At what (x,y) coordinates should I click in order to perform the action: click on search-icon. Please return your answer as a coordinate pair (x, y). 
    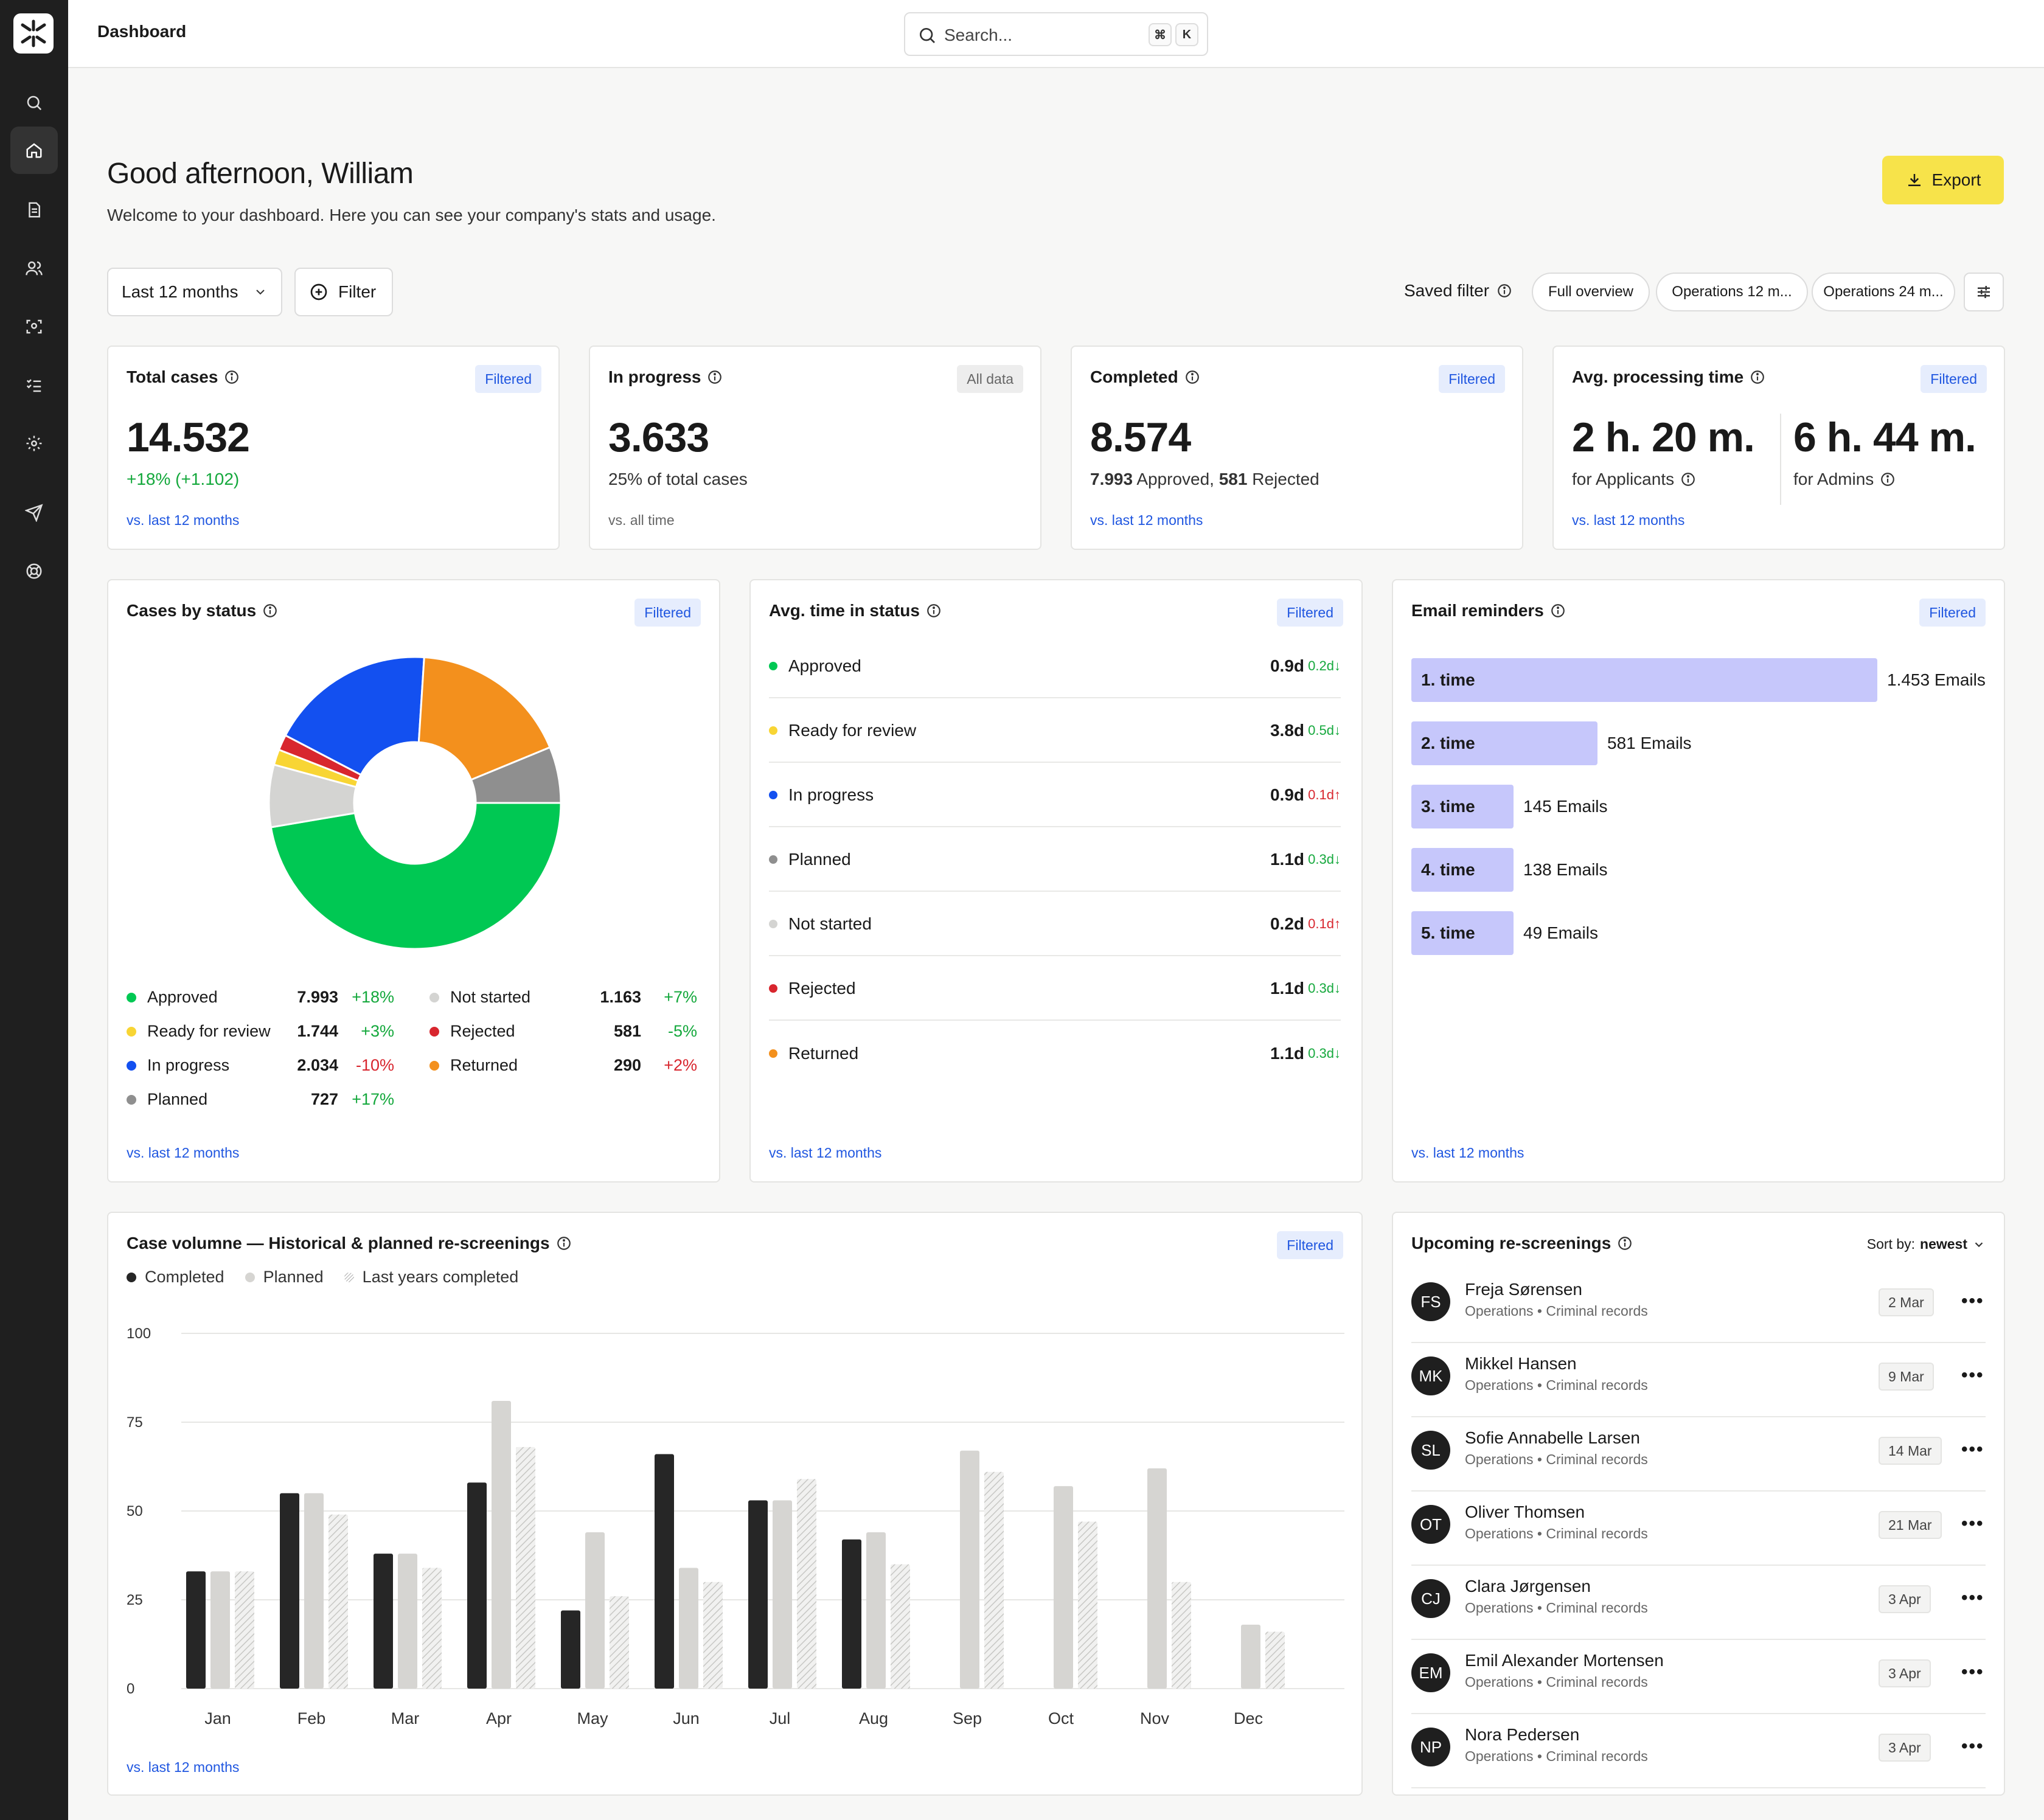
    Looking at the image, I should click on (34, 103).